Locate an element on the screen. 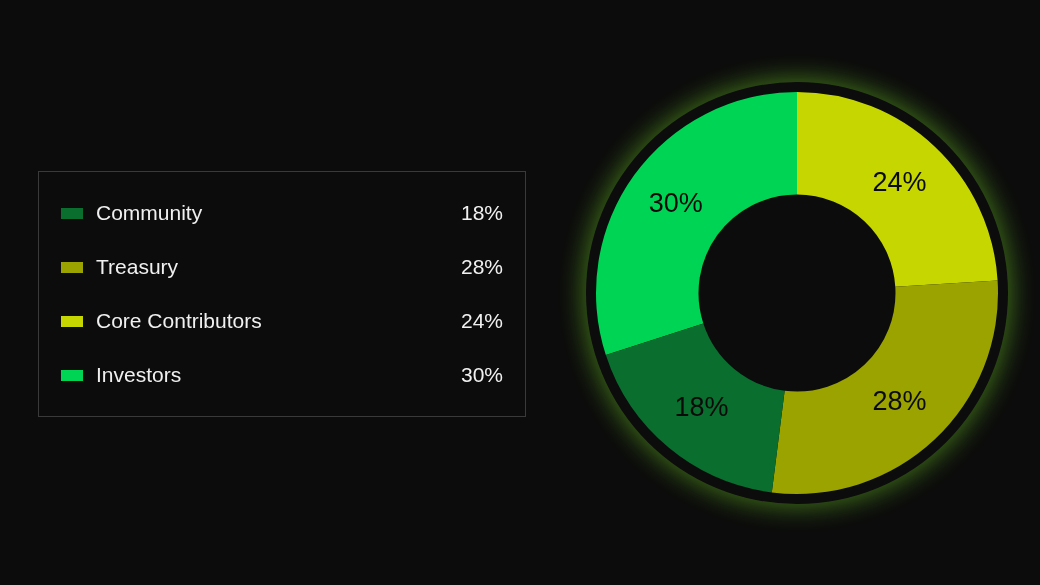 This screenshot has width=1040, height=585. data-label: 28% is located at coordinates (899, 400).